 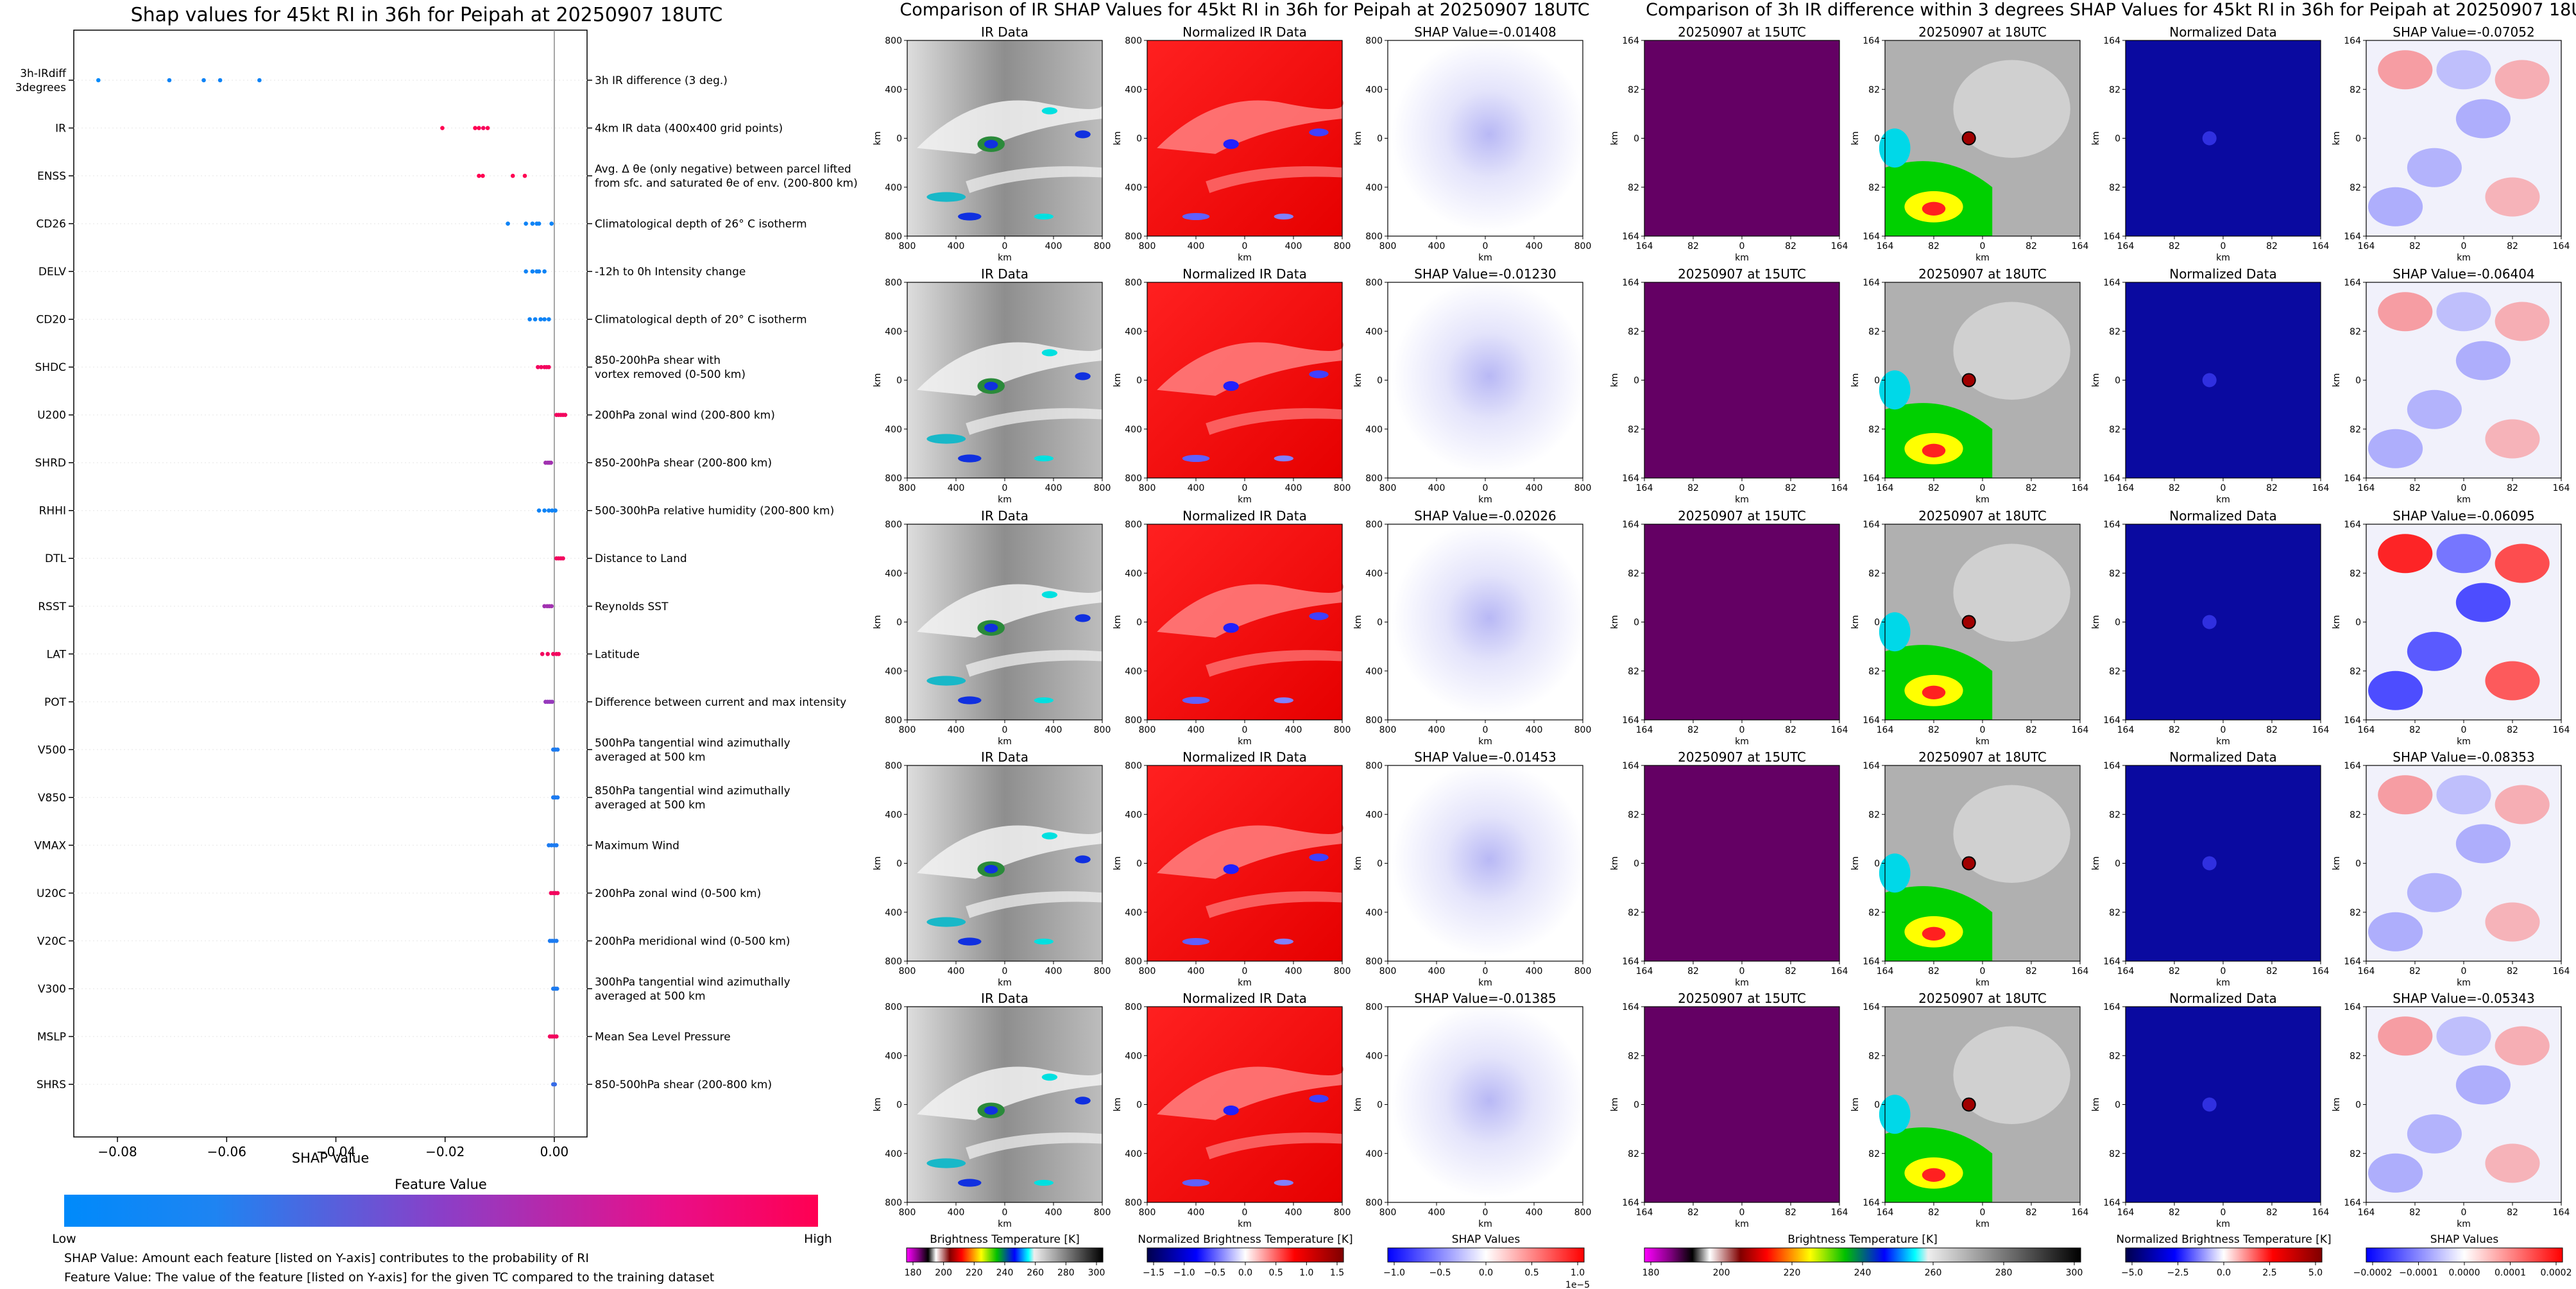 What do you see at coordinates (684, 464) in the screenshot?
I see `feature-desc-label: 850-200hPa shear (200-800 km)` at bounding box center [684, 464].